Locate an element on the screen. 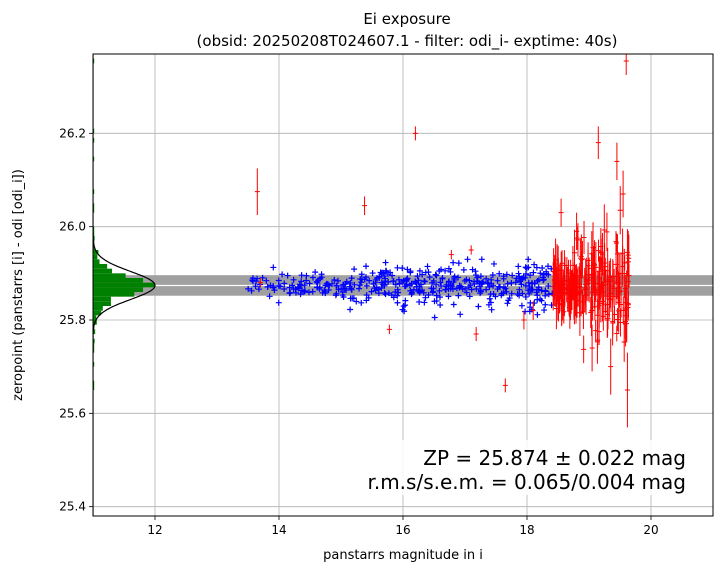 The image size is (722, 576). y-tick-label: 25.6 is located at coordinates (72, 413).